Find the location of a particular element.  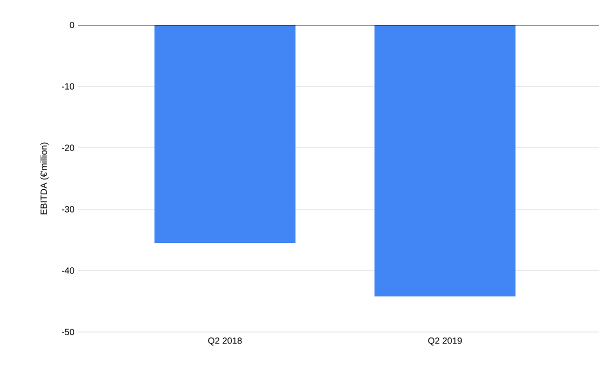

x-tick-label: Q2 2019 is located at coordinates (445, 342).